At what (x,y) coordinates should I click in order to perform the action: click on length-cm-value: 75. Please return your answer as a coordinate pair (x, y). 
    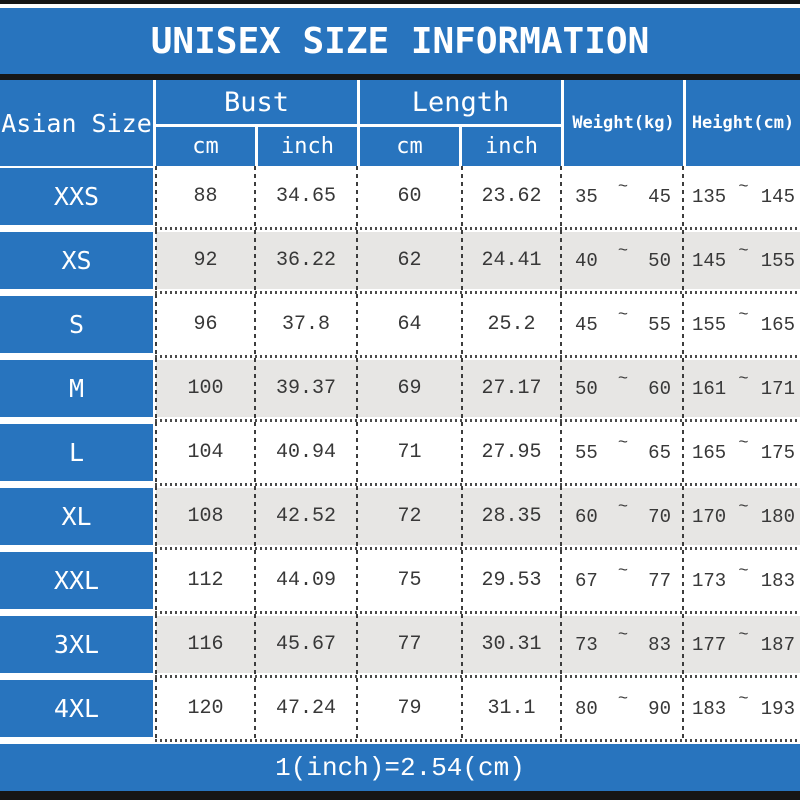
    Looking at the image, I should click on (409, 580).